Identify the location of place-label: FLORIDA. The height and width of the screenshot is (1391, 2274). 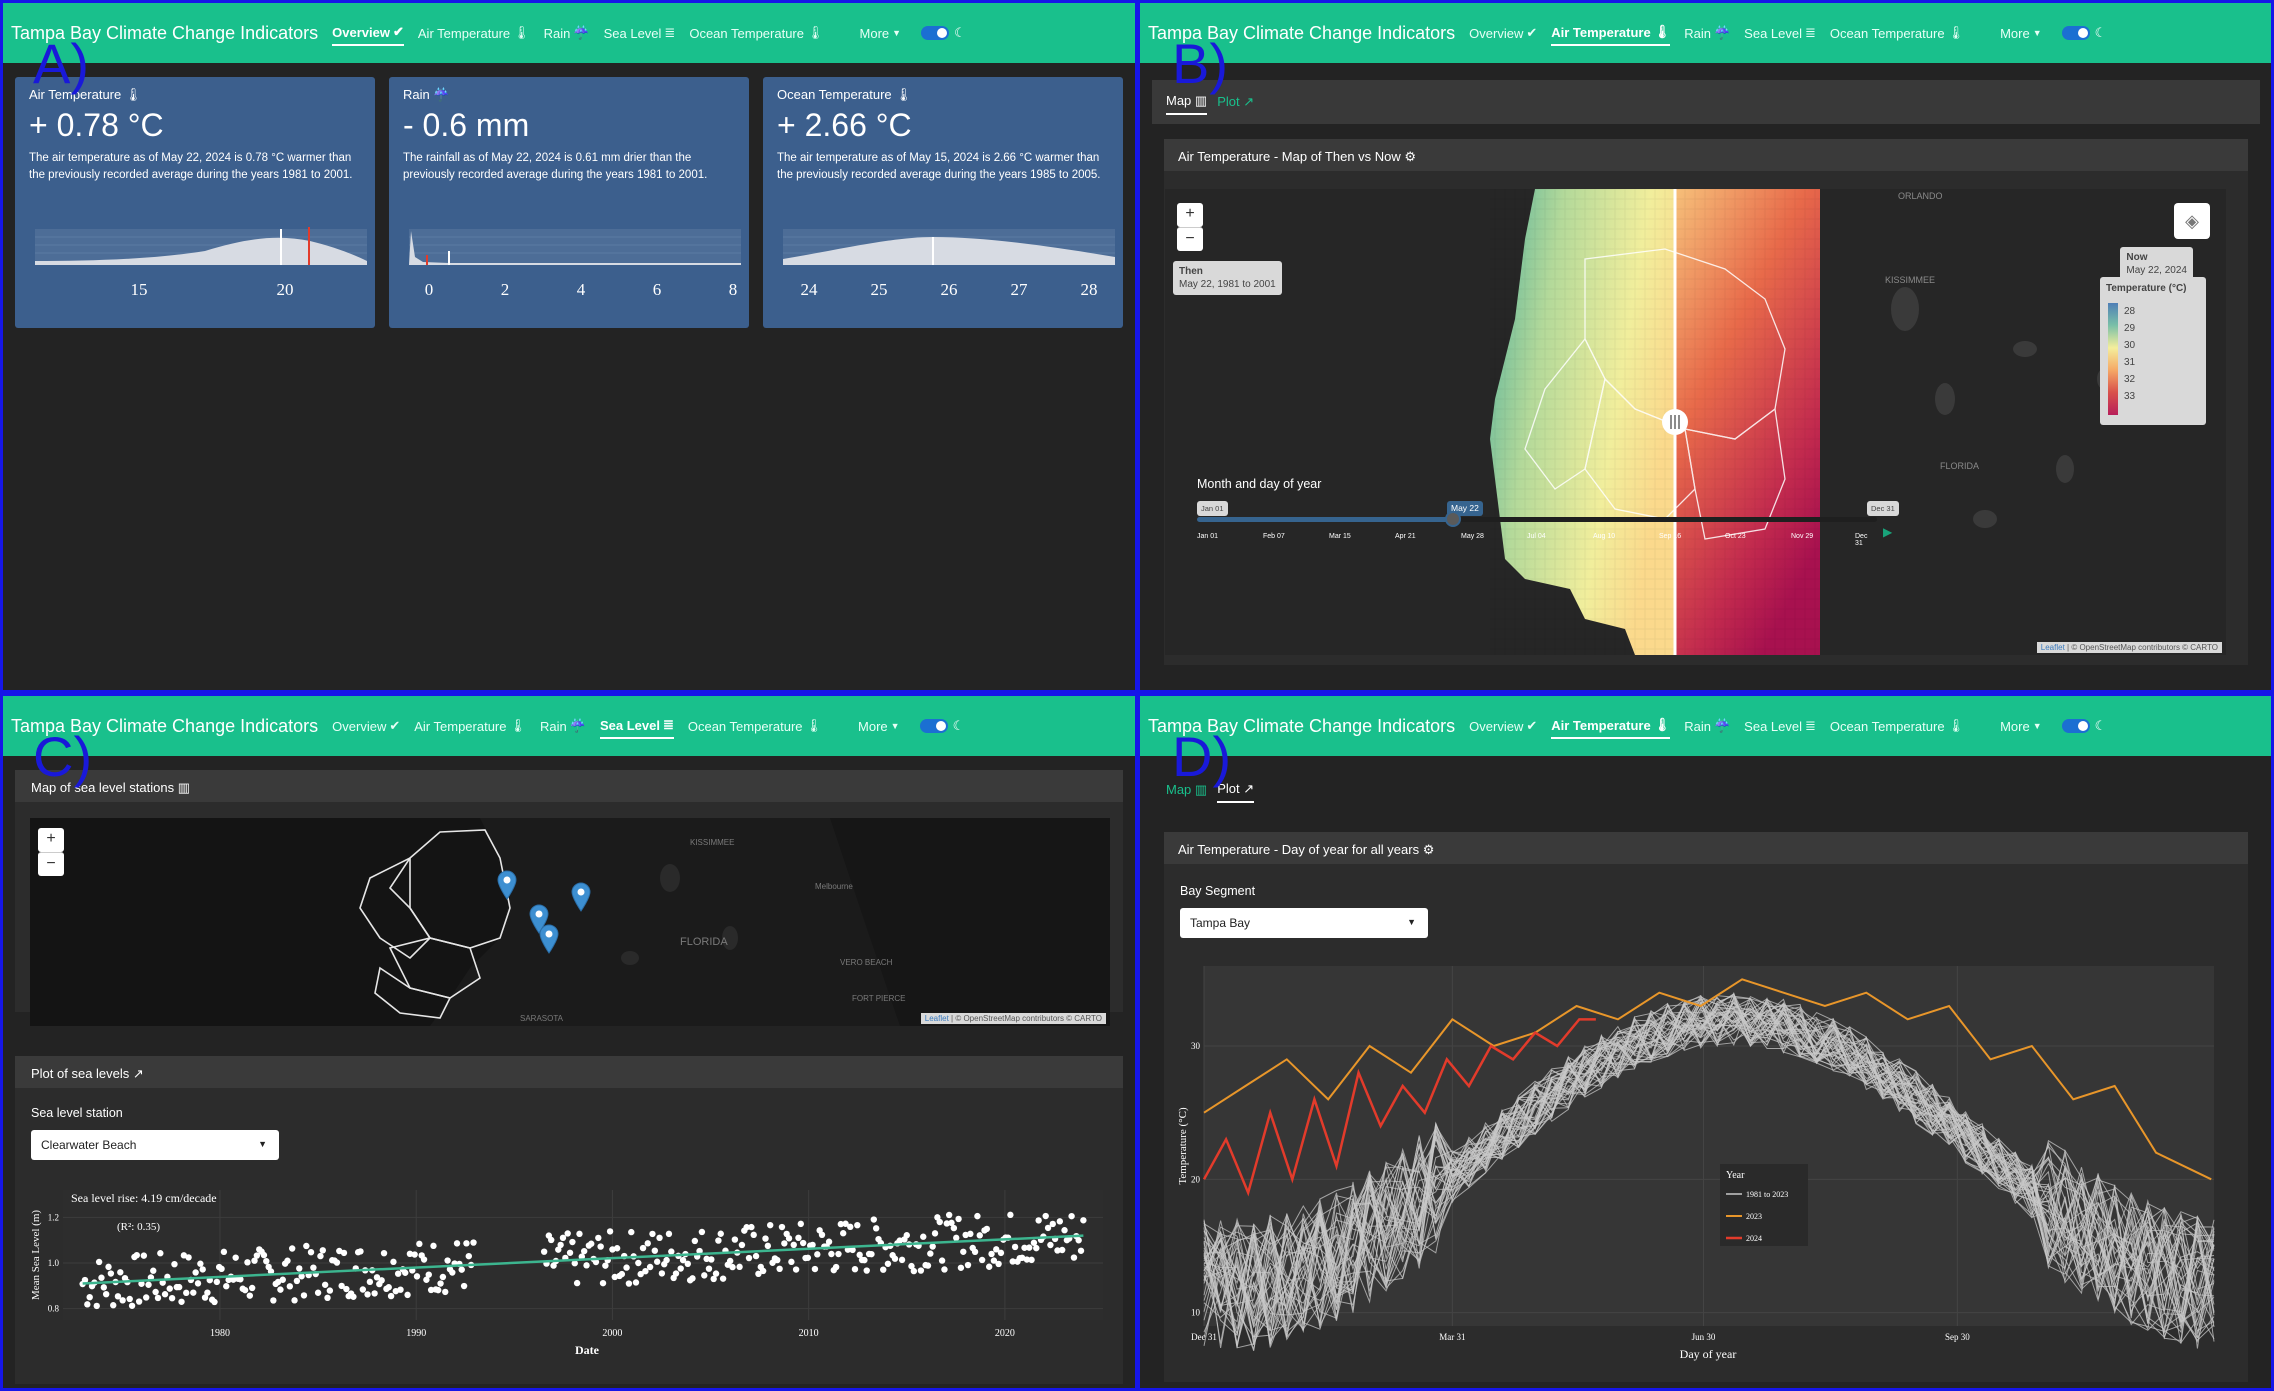
(1960, 466).